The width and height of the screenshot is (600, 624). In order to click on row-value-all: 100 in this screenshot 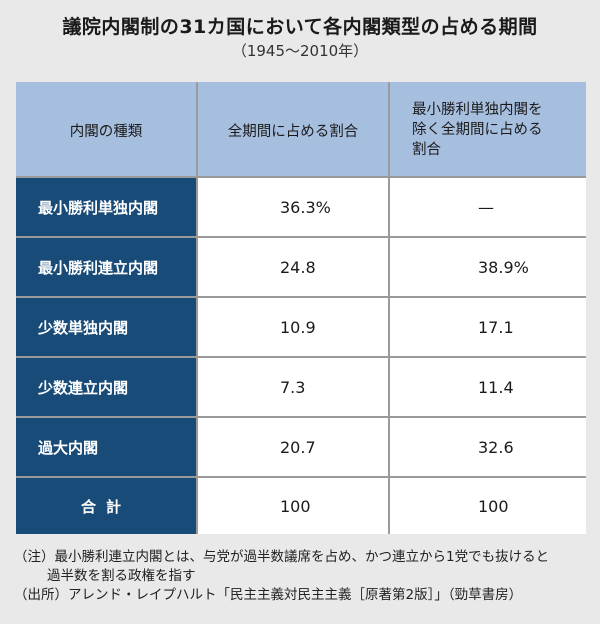, I will do `click(293, 506)`.